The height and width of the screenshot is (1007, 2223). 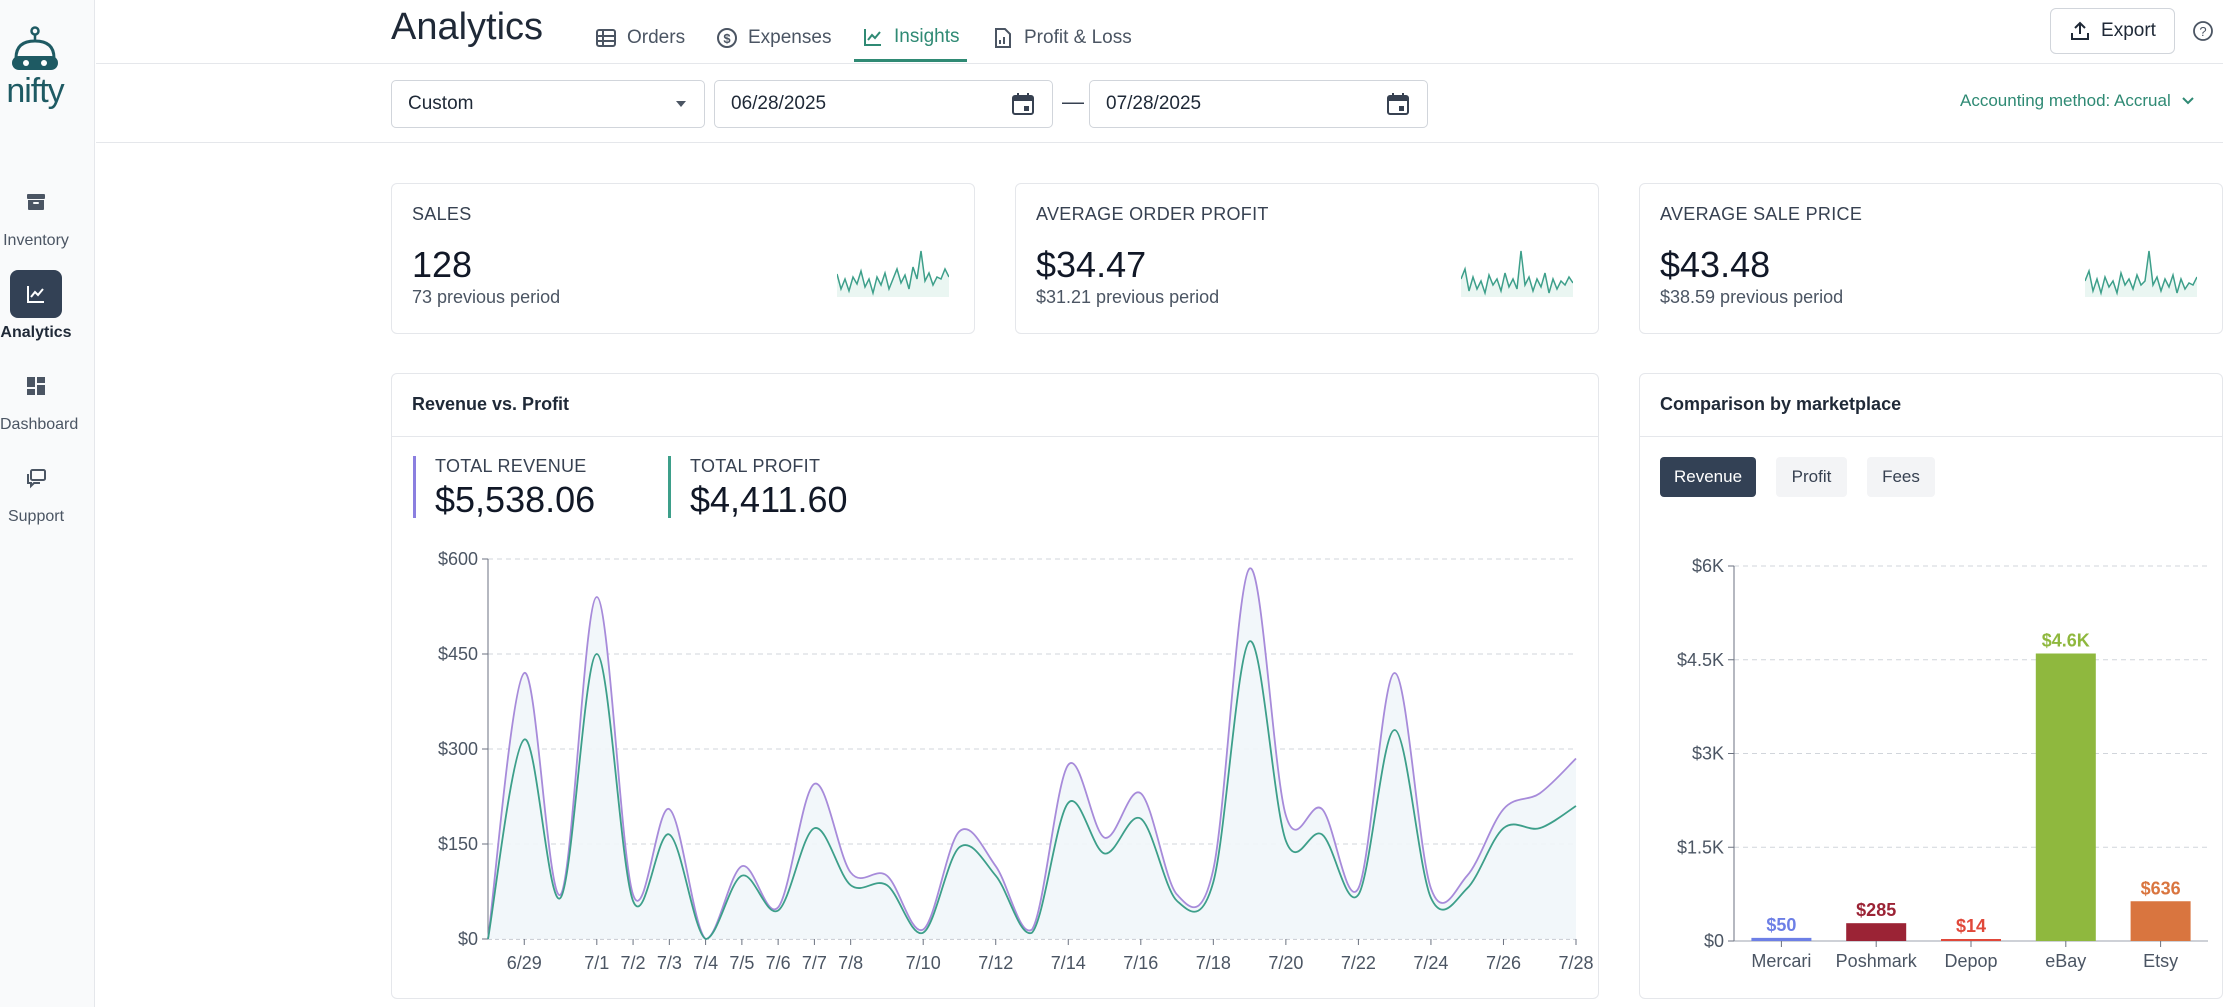 I want to click on x-tick-label: 7/20, so click(x=1285, y=963).